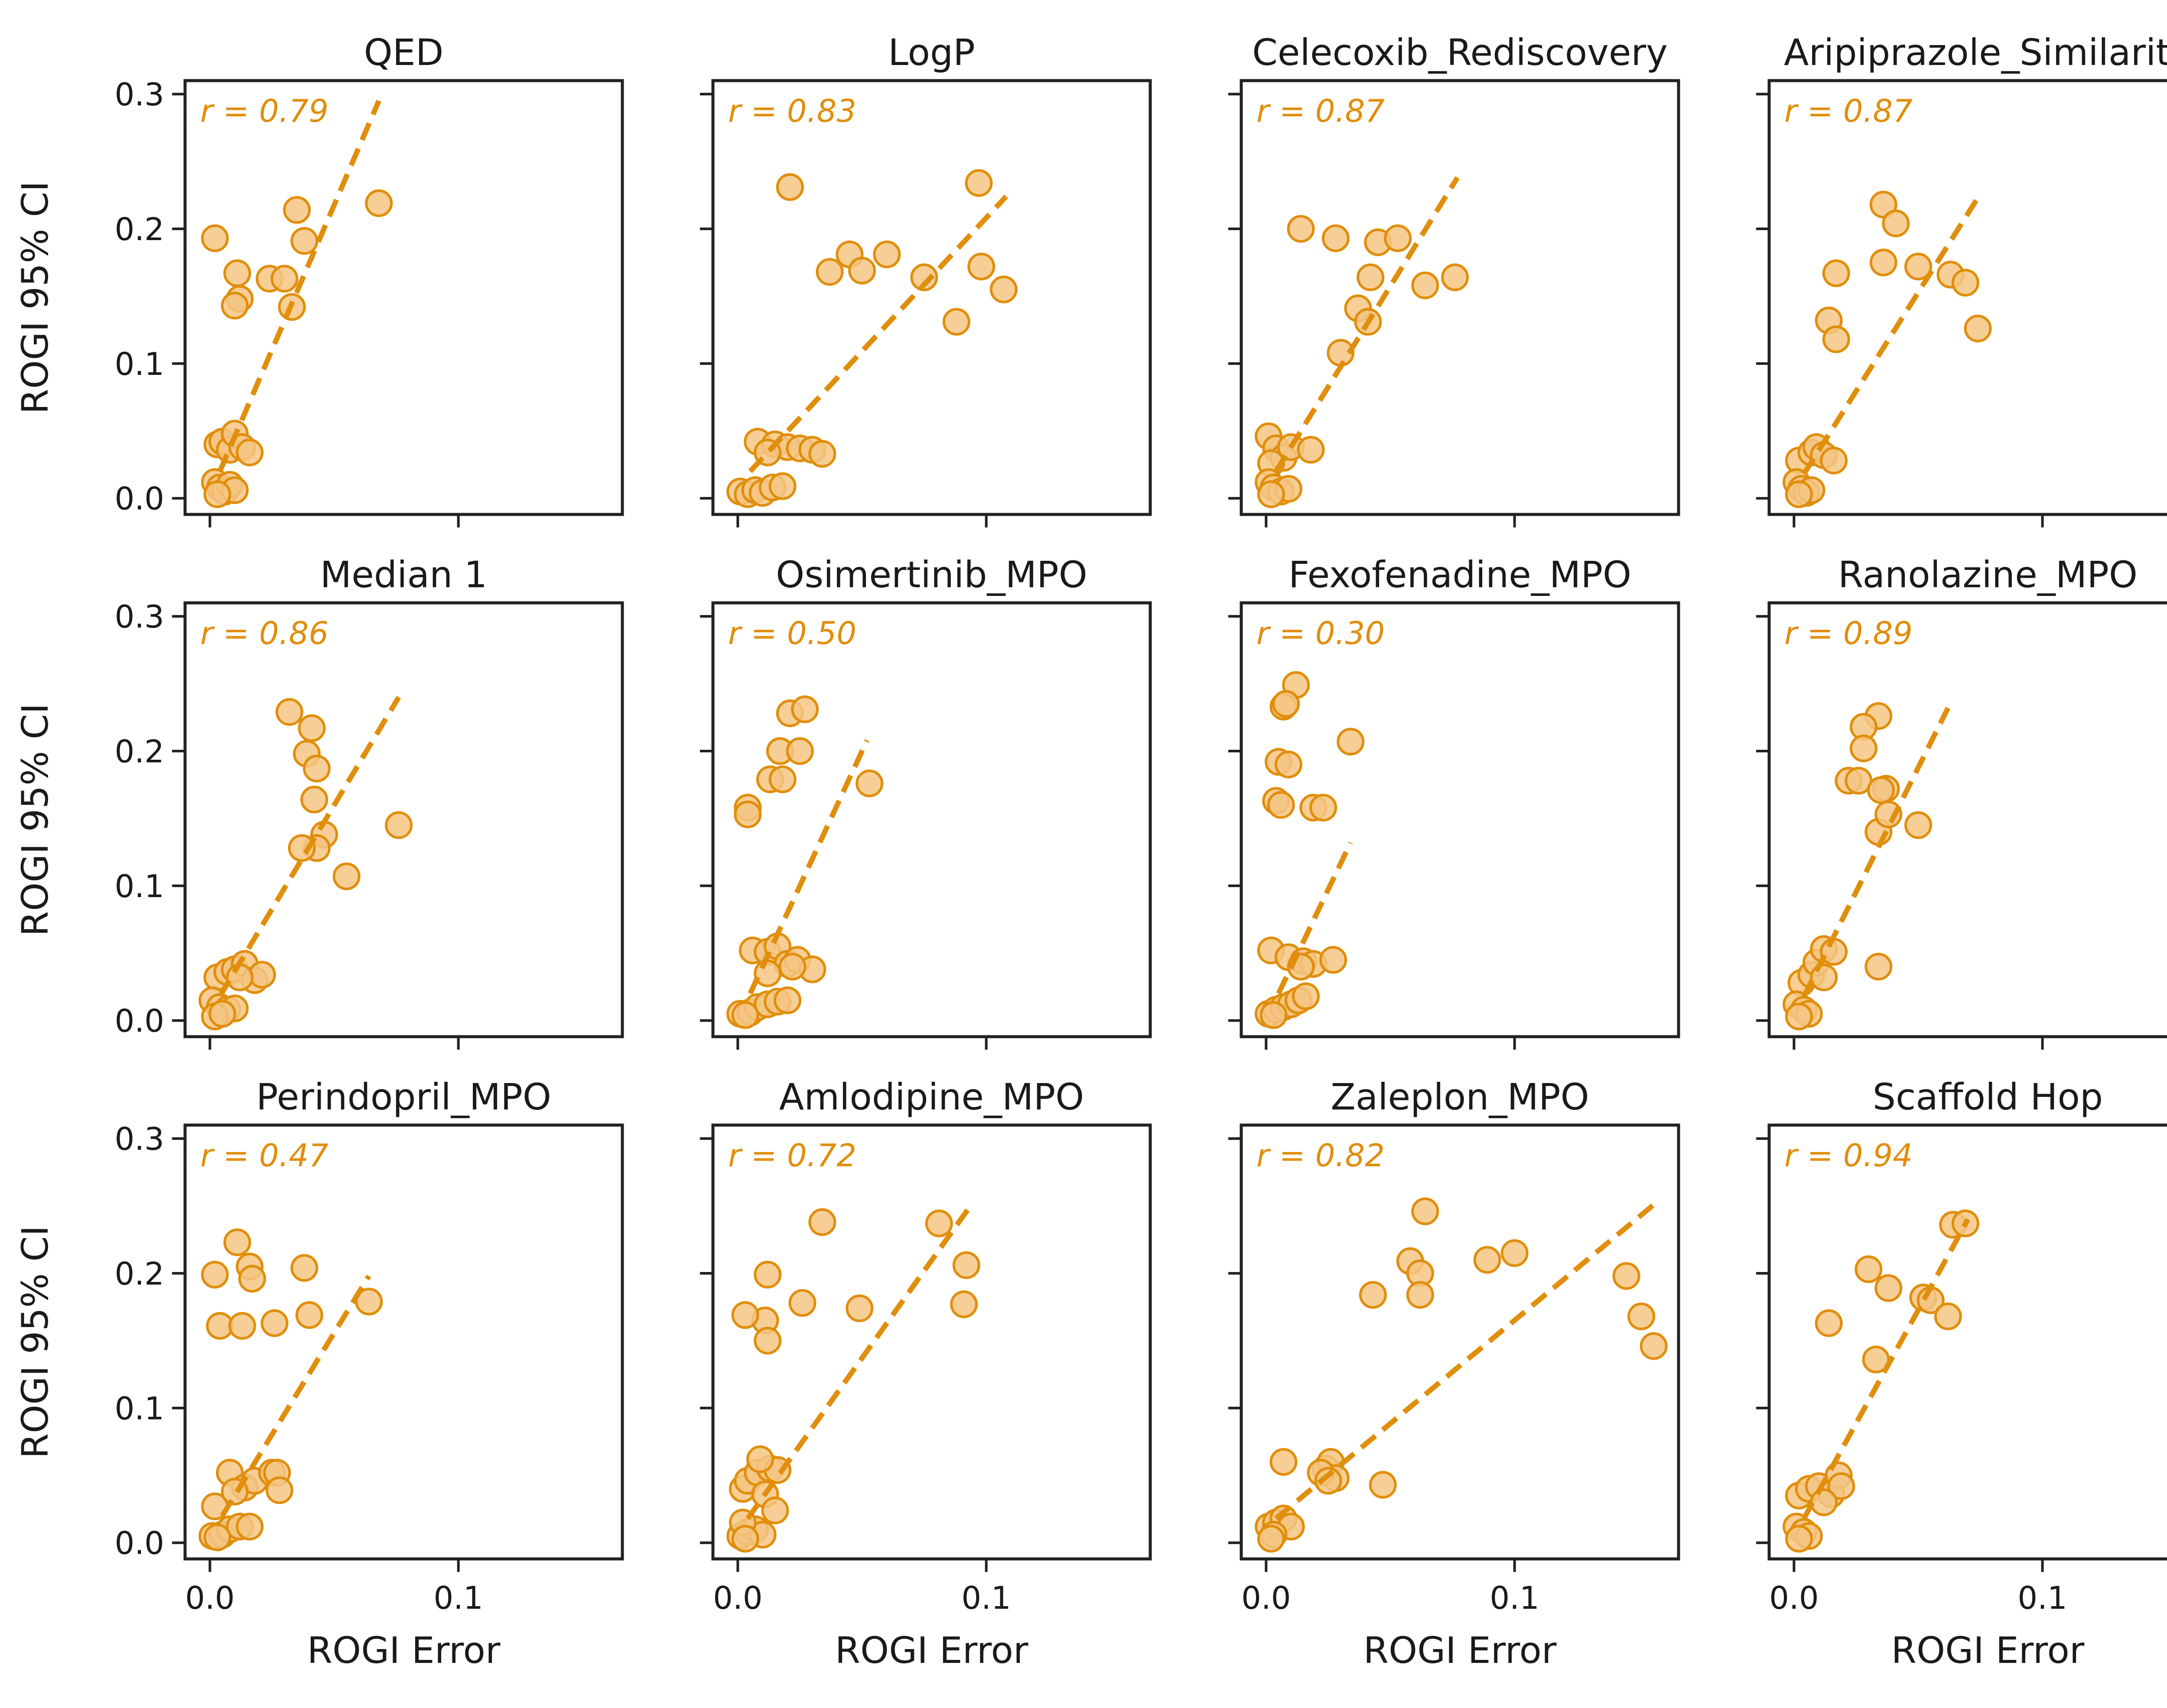 The height and width of the screenshot is (1708, 2167). What do you see at coordinates (1459, 575) in the screenshot?
I see `panel-title: Fexofenadine_MPO` at bounding box center [1459, 575].